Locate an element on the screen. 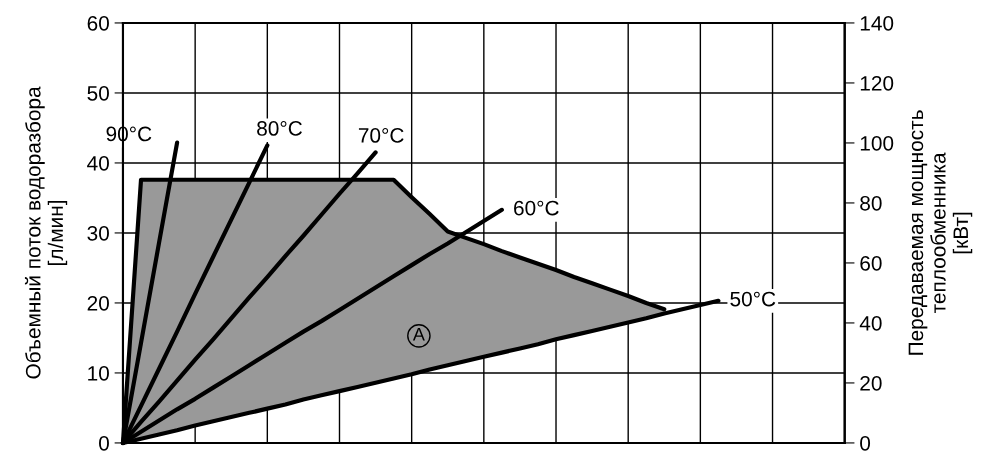 Image resolution: width=1008 pixels, height=459 pixels. y-axis-title: Объемный поток водоразбора [л/мин] is located at coordinates (46, 232).